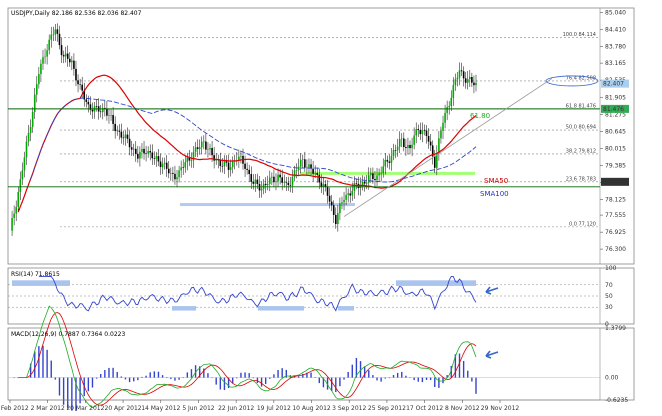  I want to click on x-tick-label: 20 Apr 2012, so click(123, 408).